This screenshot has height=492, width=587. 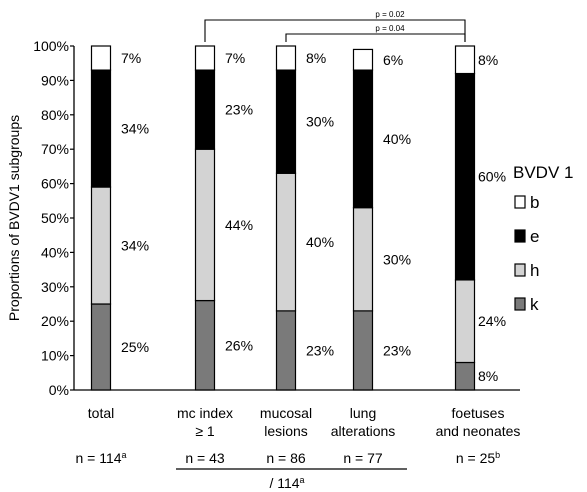 What do you see at coordinates (286, 483) in the screenshot?
I see `group-label: / 114a` at bounding box center [286, 483].